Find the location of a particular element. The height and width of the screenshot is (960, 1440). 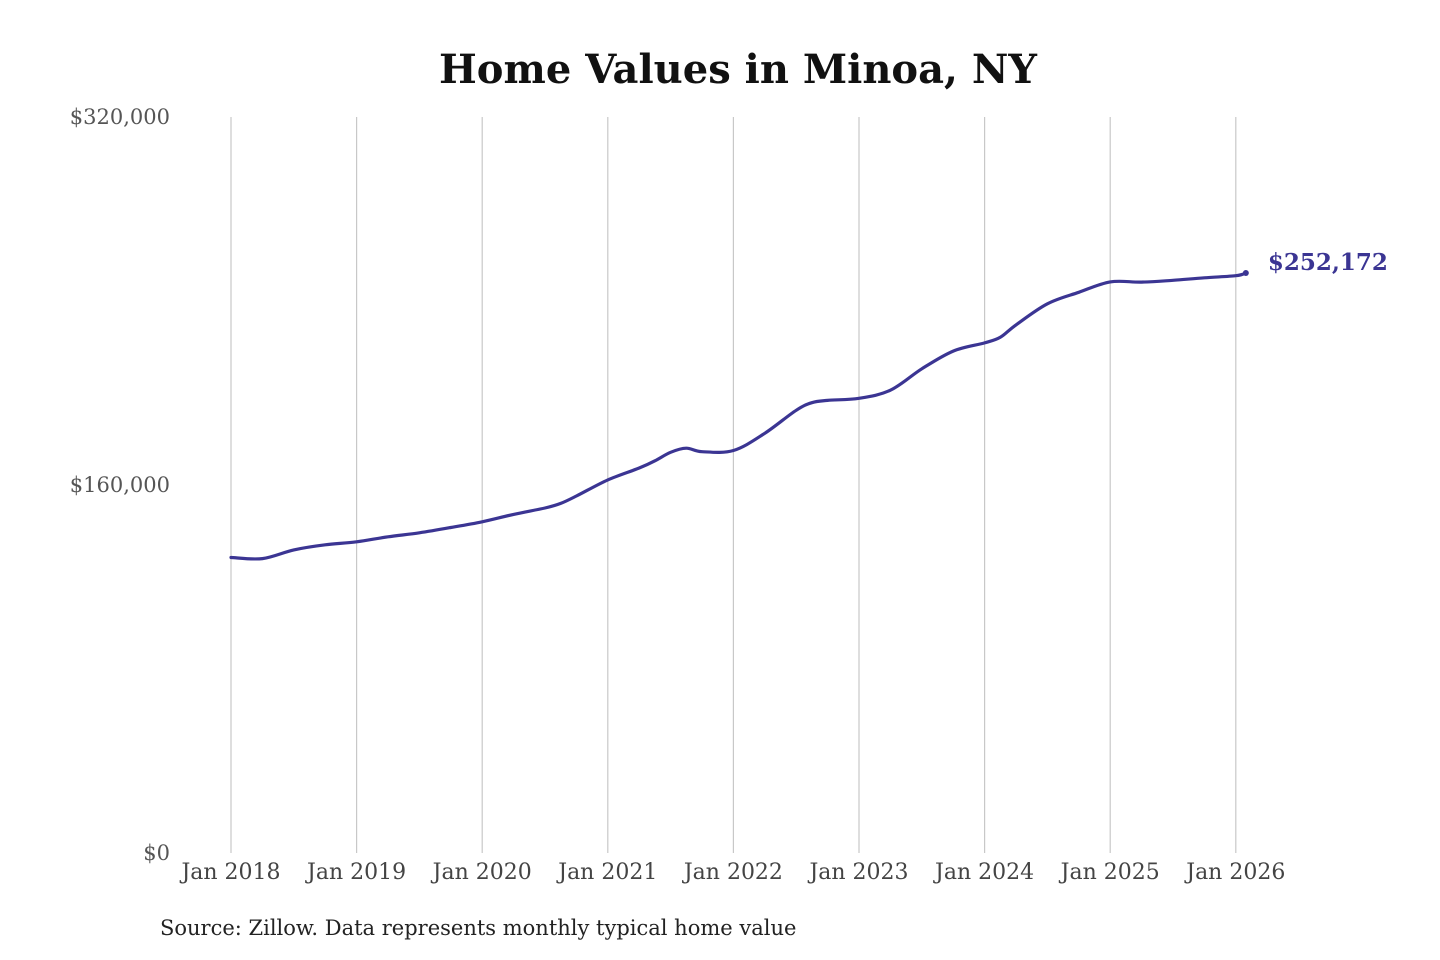

x-tick-label-4: Jan 2022 is located at coordinates (732, 872).